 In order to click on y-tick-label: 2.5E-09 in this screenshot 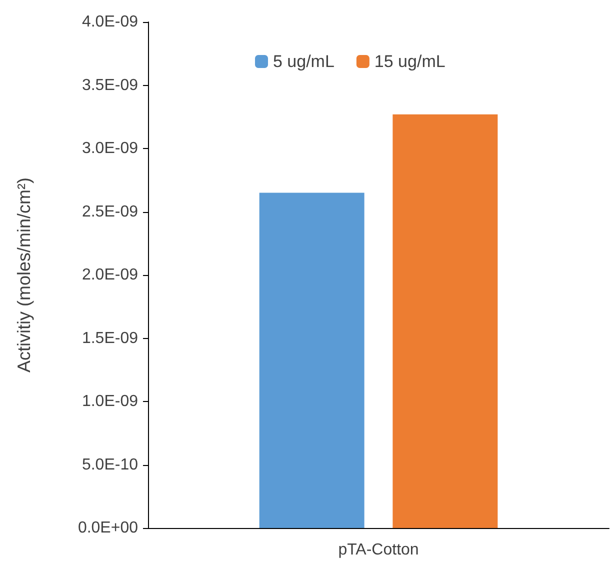, I will do `click(110, 211)`.